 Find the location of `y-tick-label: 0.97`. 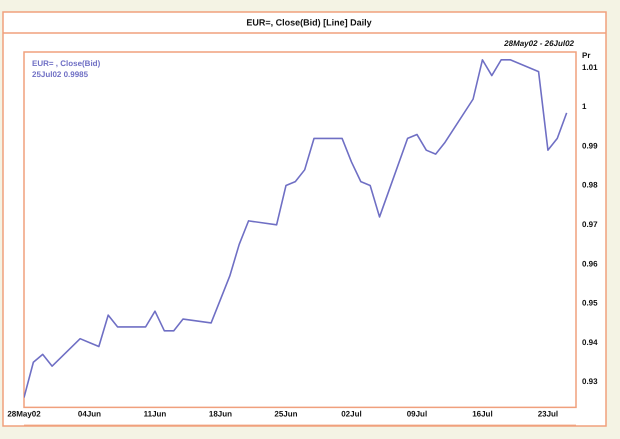

y-tick-label: 0.97 is located at coordinates (590, 224).